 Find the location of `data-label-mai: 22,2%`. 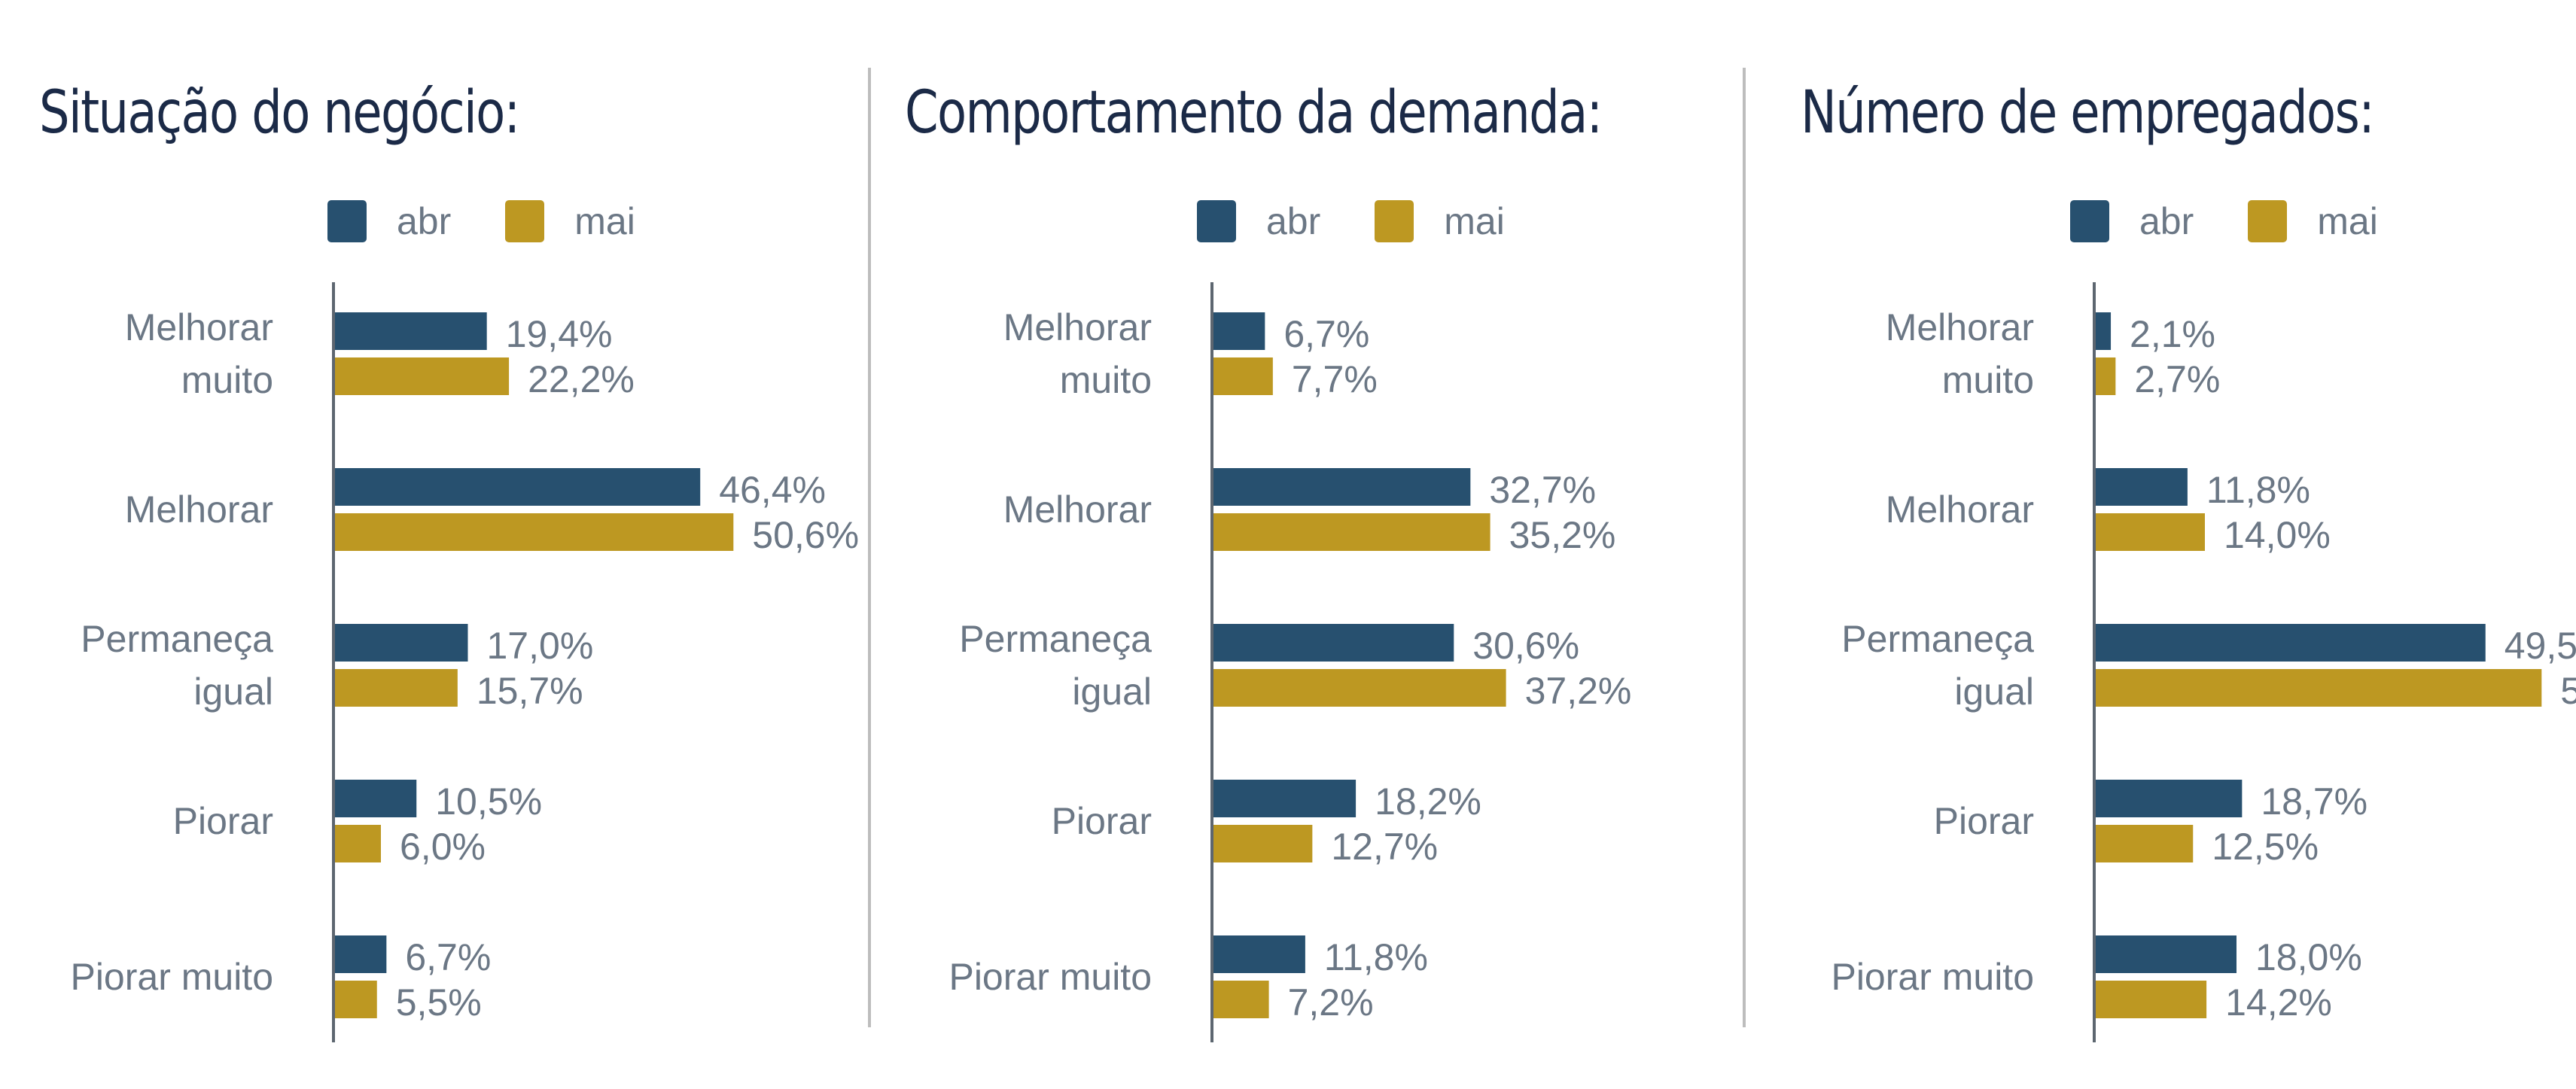

data-label-mai: 22,2% is located at coordinates (582, 379).